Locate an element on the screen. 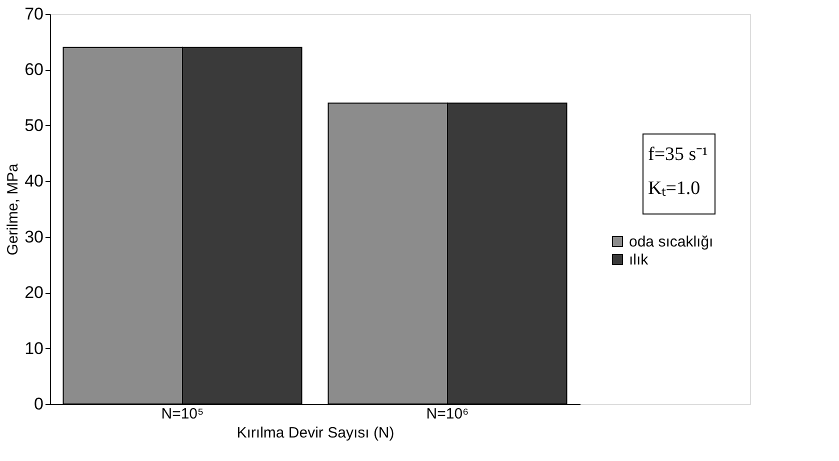 Image resolution: width=839 pixels, height=461 pixels. x-tick-label: N=10⁵ is located at coordinates (182, 414).